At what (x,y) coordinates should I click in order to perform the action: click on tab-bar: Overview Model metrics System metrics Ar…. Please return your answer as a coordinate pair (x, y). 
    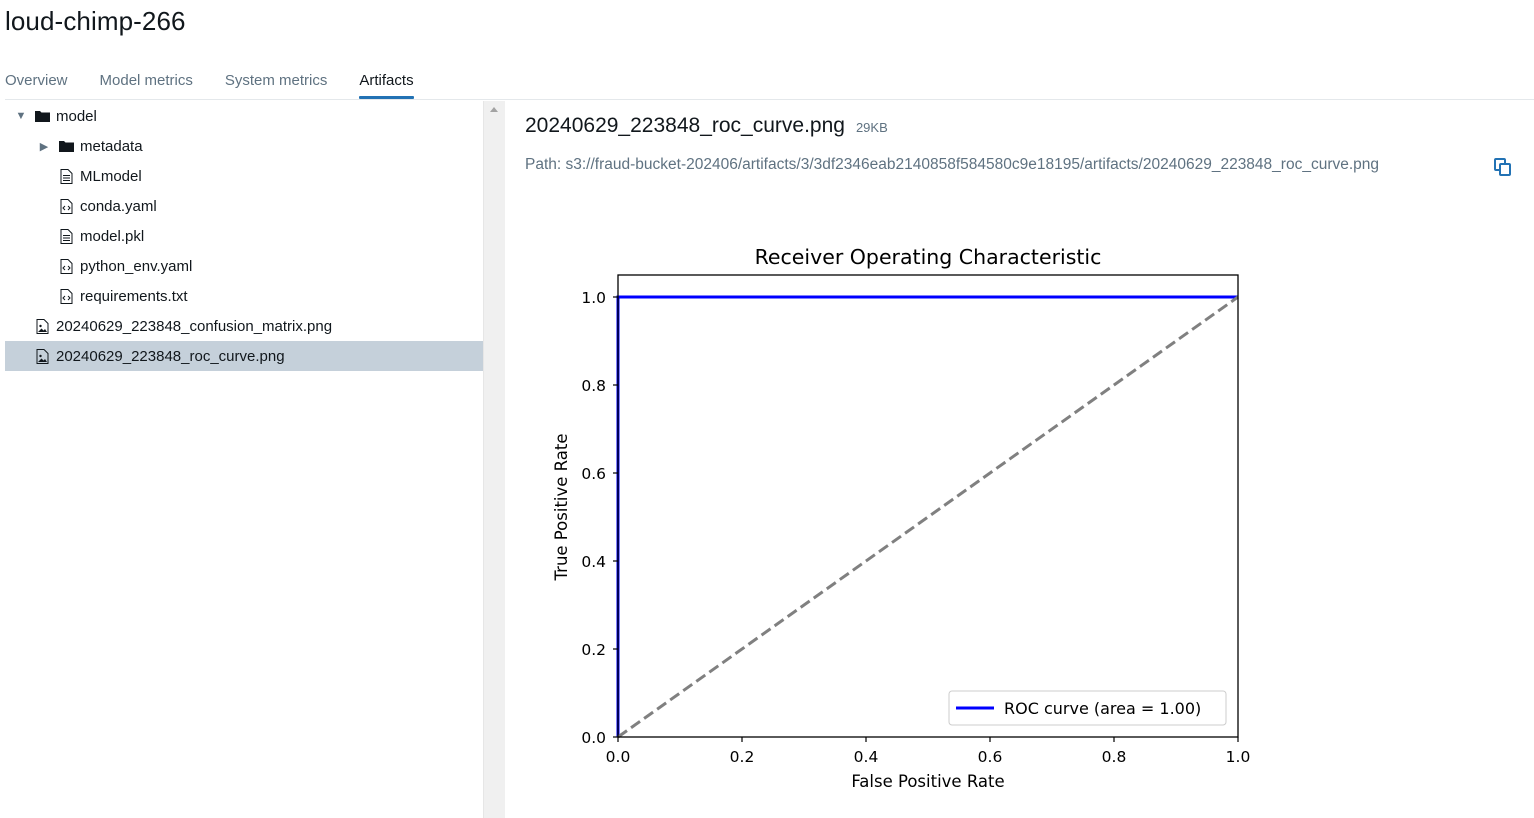
    Looking at the image, I should click on (225, 86).